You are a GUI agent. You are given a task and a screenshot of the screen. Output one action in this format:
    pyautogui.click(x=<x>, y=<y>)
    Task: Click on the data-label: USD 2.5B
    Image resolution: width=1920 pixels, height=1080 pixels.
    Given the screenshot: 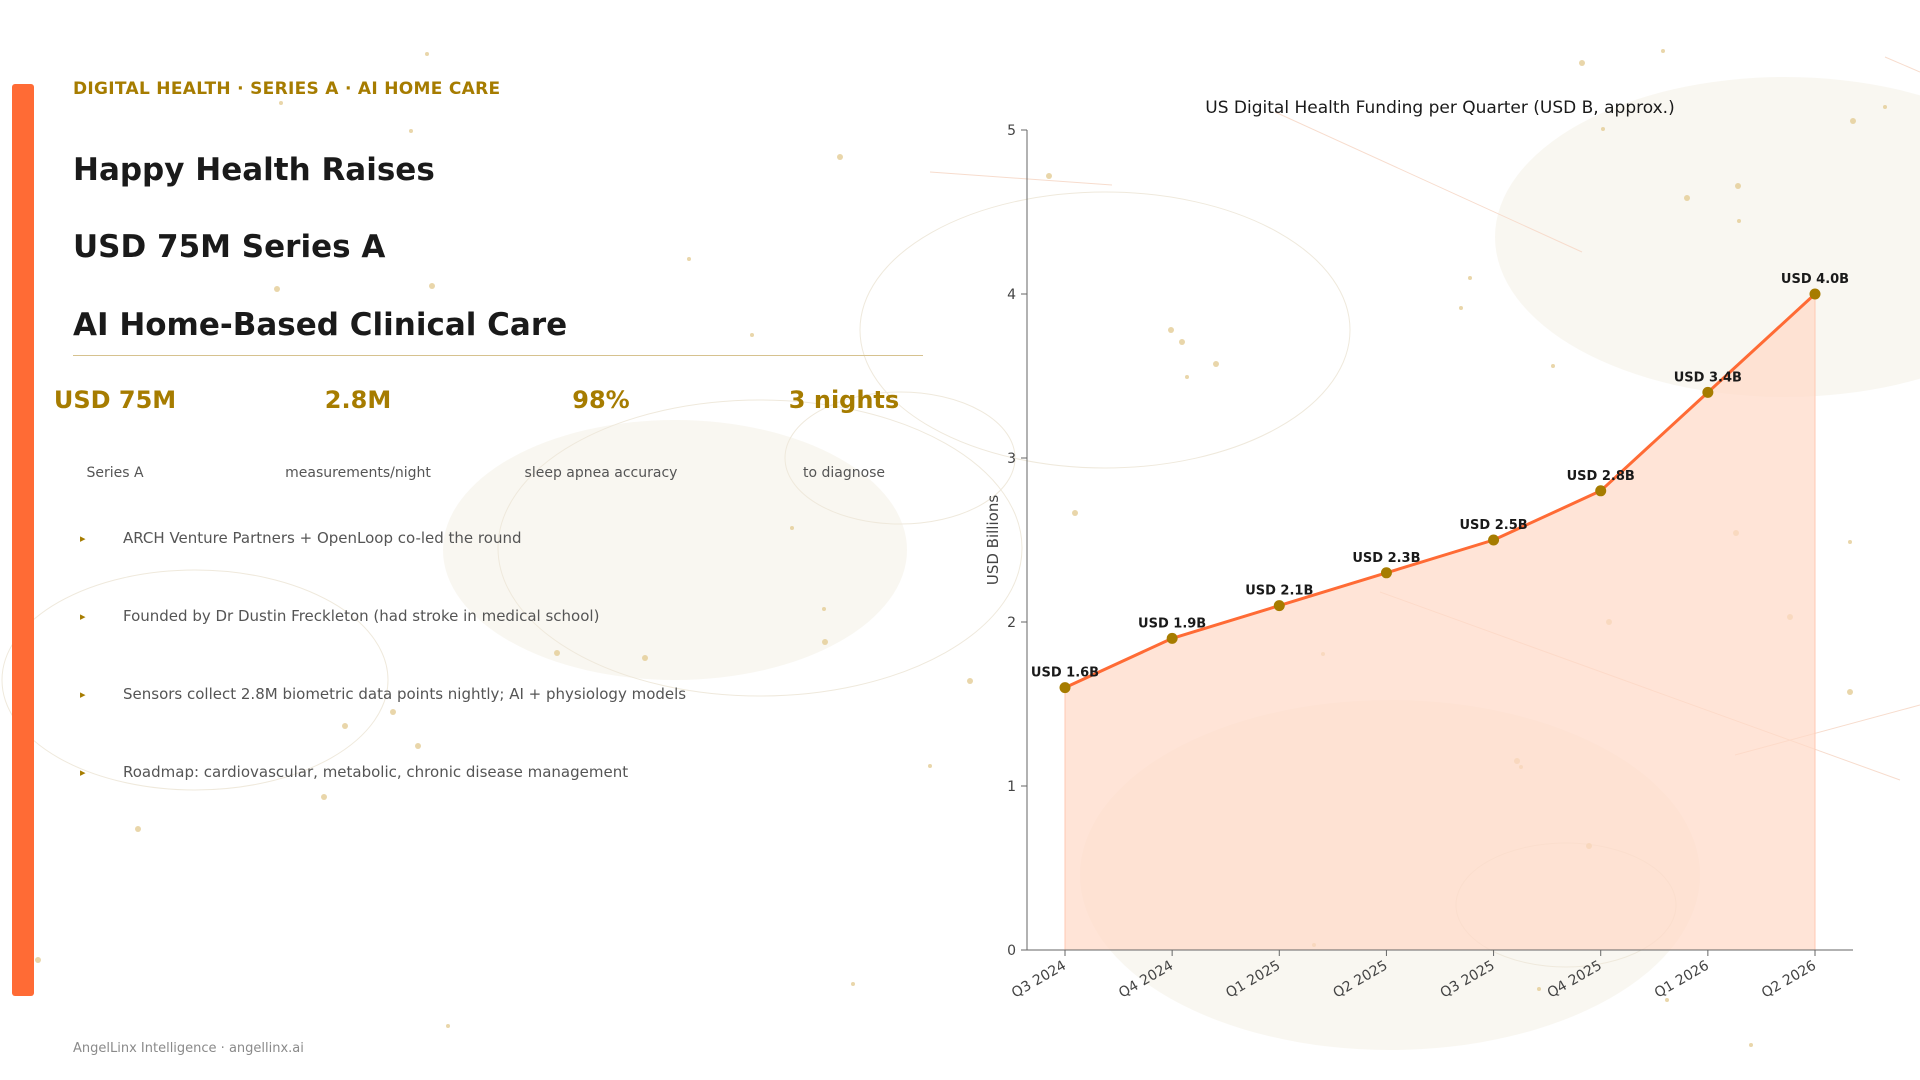 What is the action you would take?
    pyautogui.click(x=1493, y=525)
    